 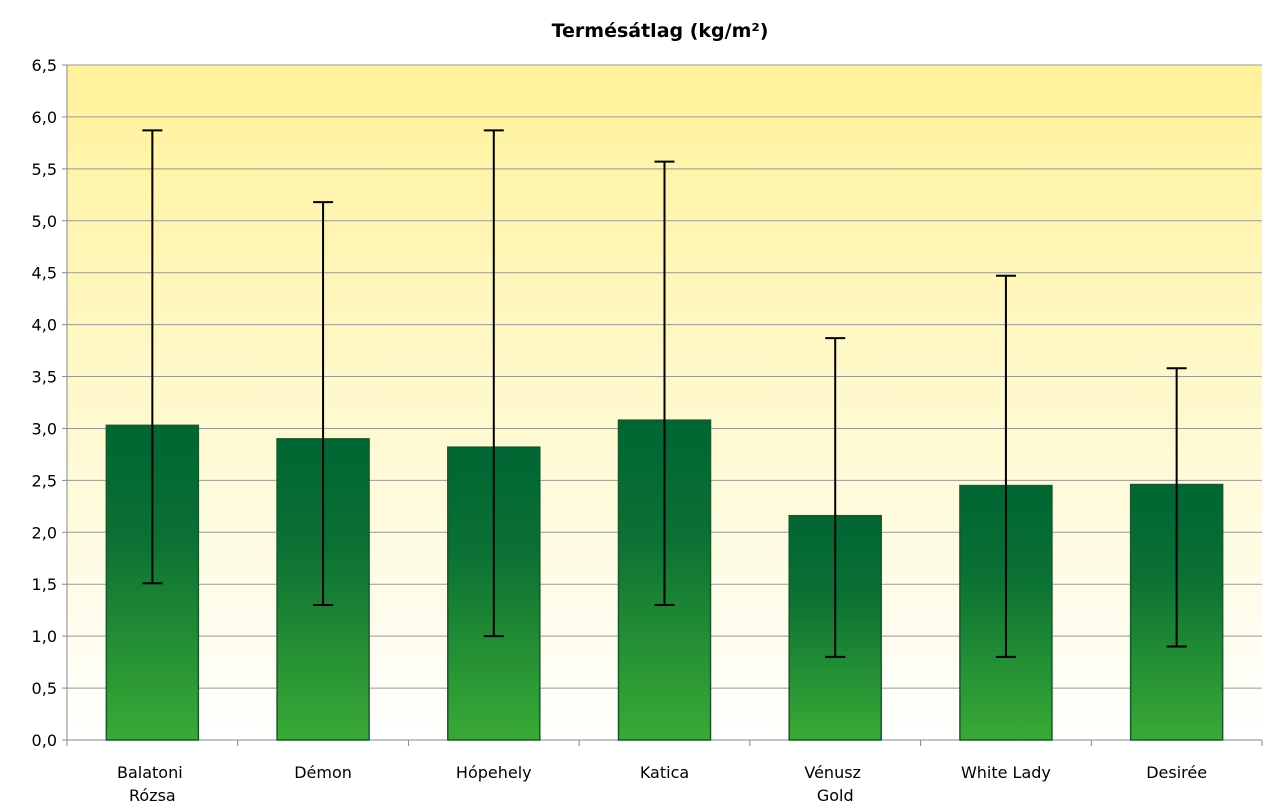 I want to click on x-tick-label: Balatoni Rózsa, so click(x=152, y=784).